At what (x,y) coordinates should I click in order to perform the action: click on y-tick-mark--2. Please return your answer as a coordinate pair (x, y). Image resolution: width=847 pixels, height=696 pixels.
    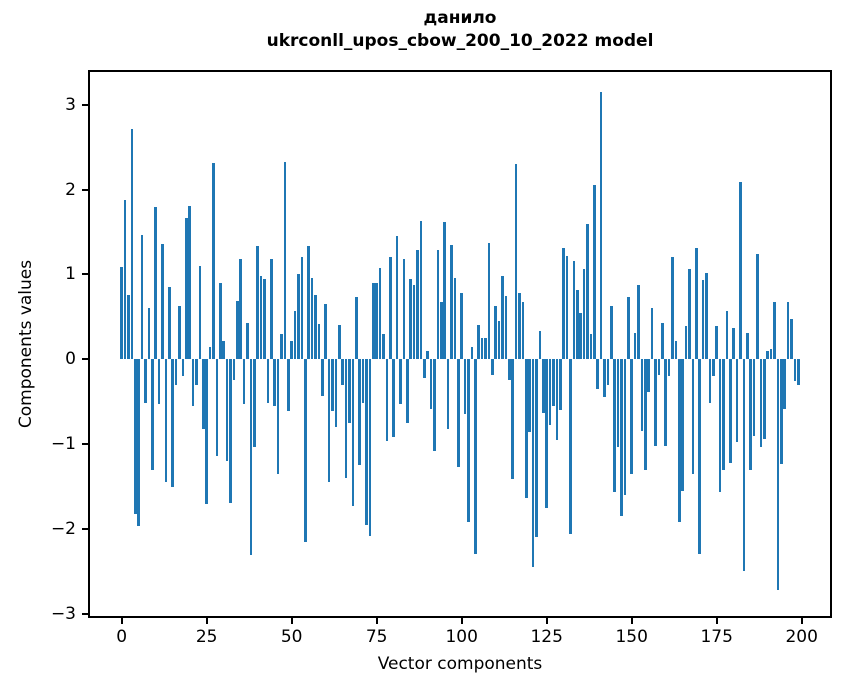
    Looking at the image, I should click on (85, 528).